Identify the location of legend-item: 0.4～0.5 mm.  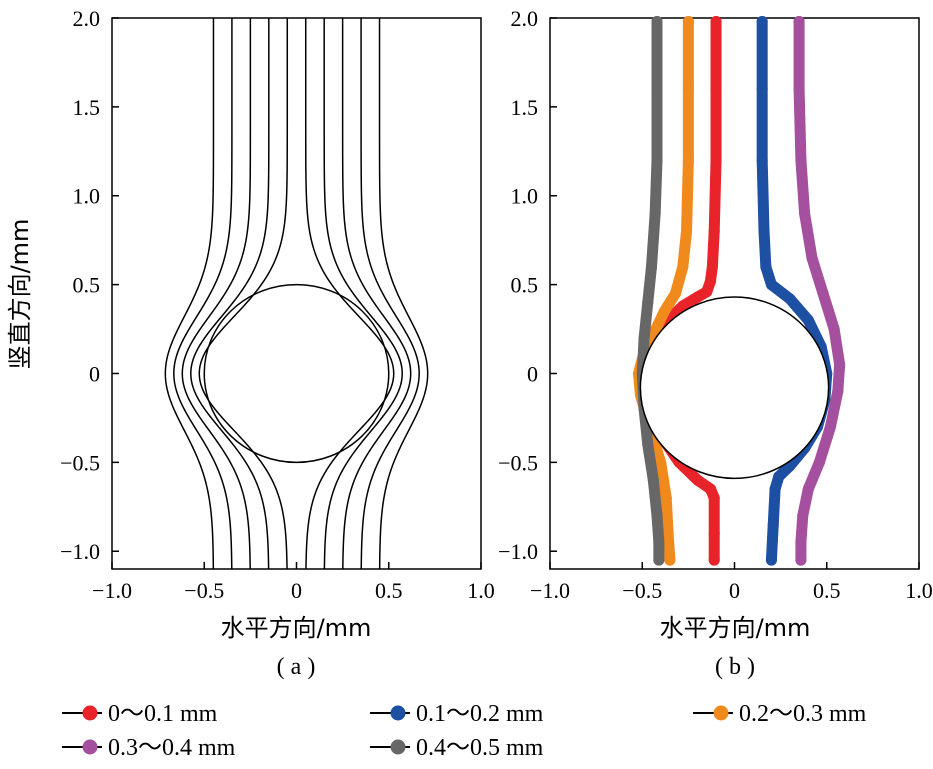
(457, 748).